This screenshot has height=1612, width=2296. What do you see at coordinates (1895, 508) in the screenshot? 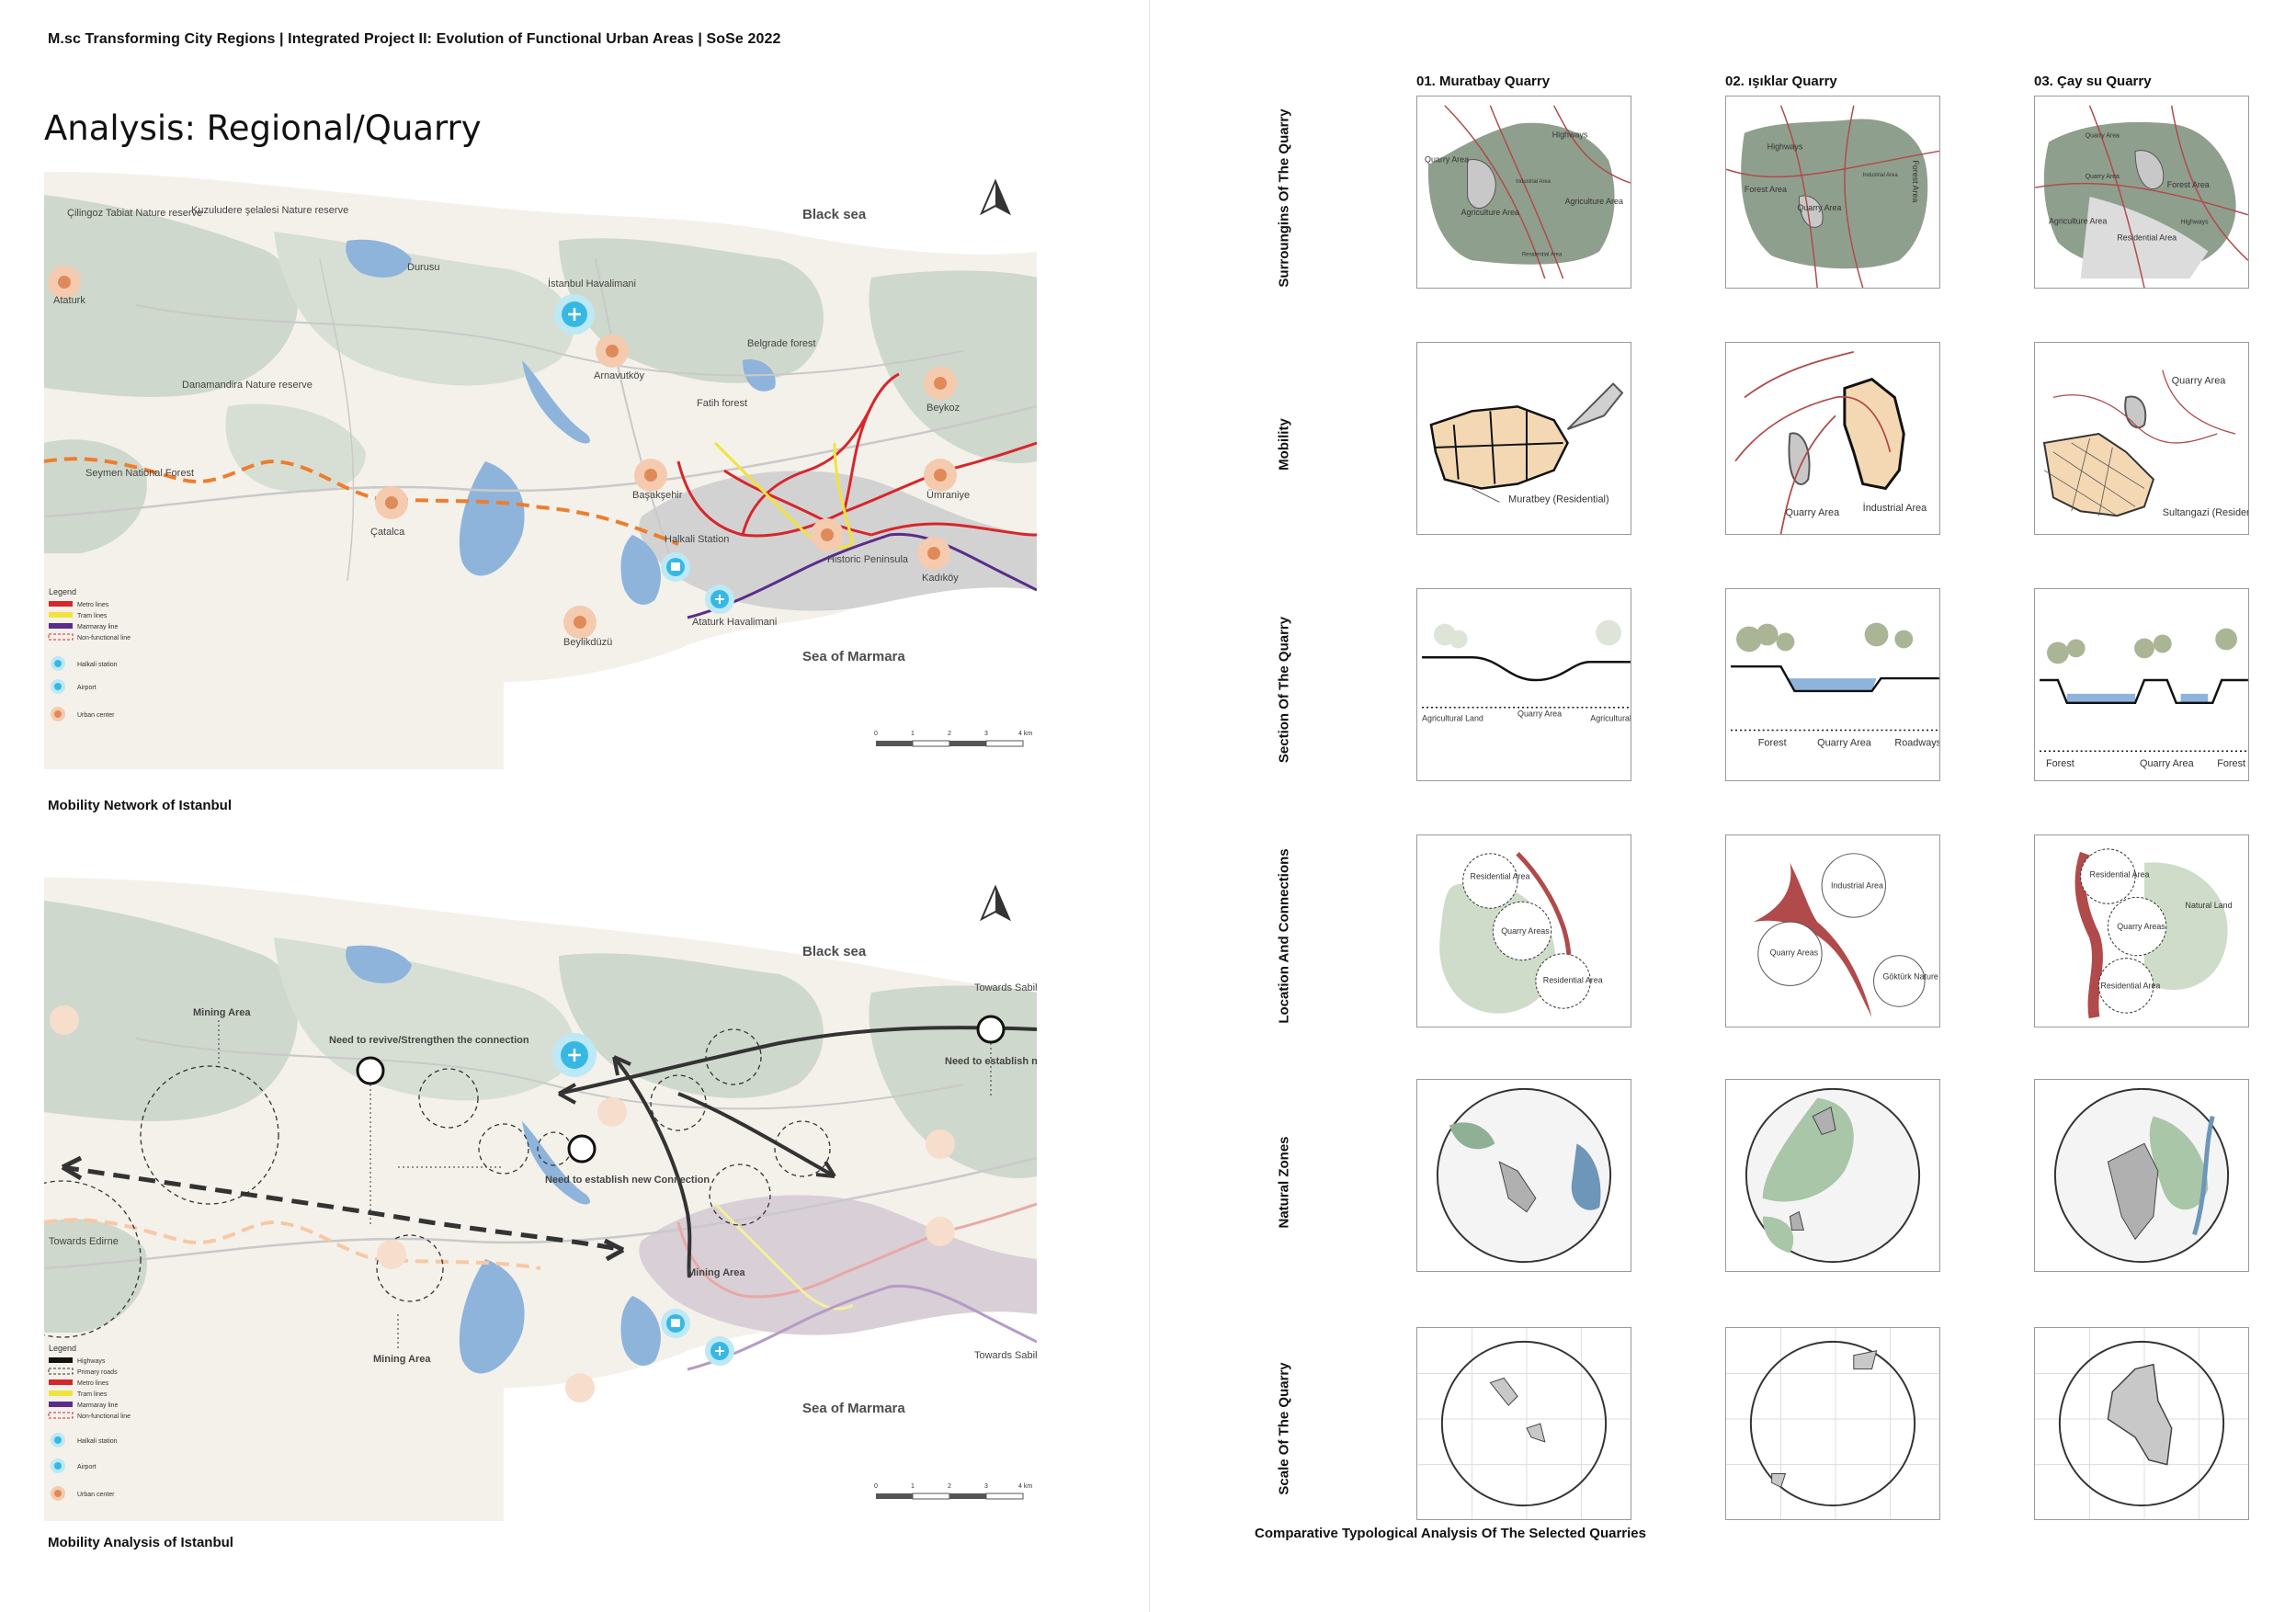
I see `svg-text: İndustrial Area` at bounding box center [1895, 508].